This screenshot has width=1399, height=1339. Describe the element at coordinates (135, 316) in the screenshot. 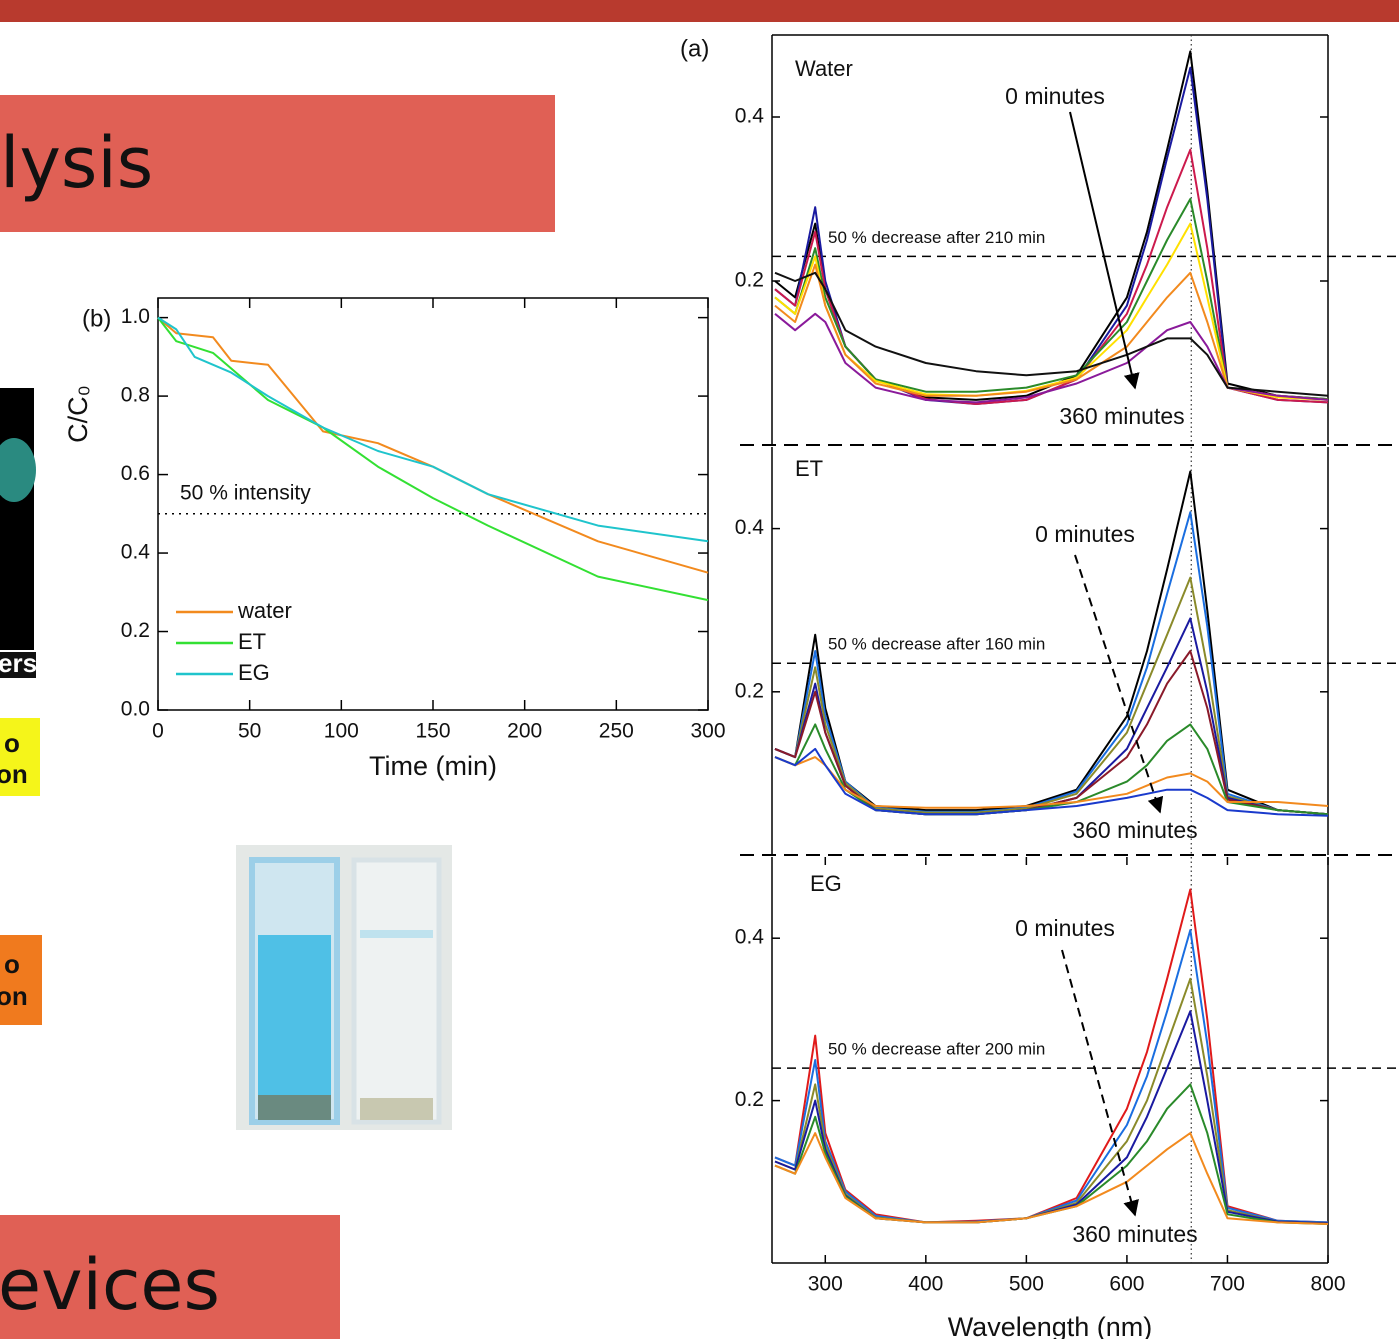

I see `y-tick-label: 1.0` at that location.